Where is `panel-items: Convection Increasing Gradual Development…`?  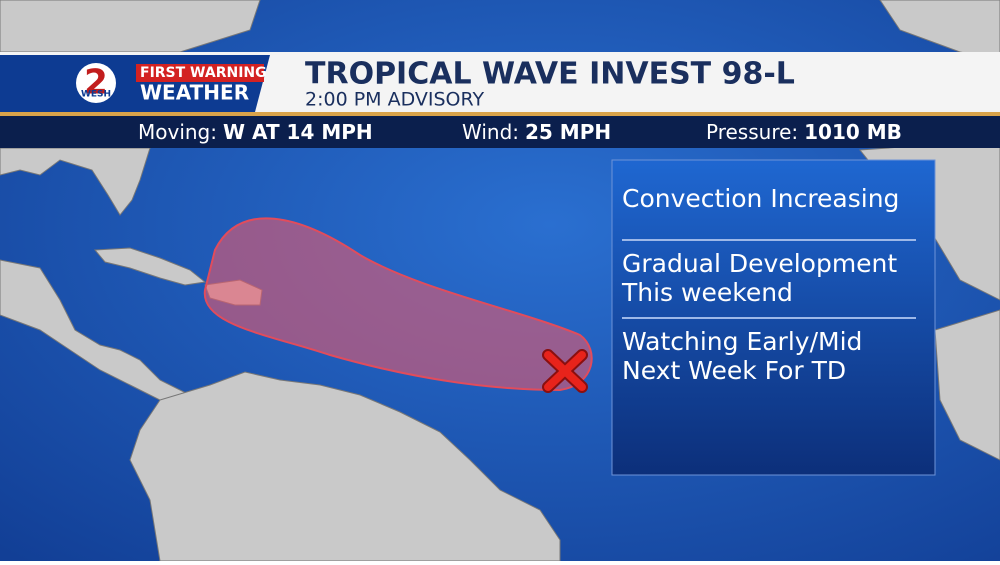
panel-items: Convection Increasing Gradual Development… is located at coordinates (768, 284).